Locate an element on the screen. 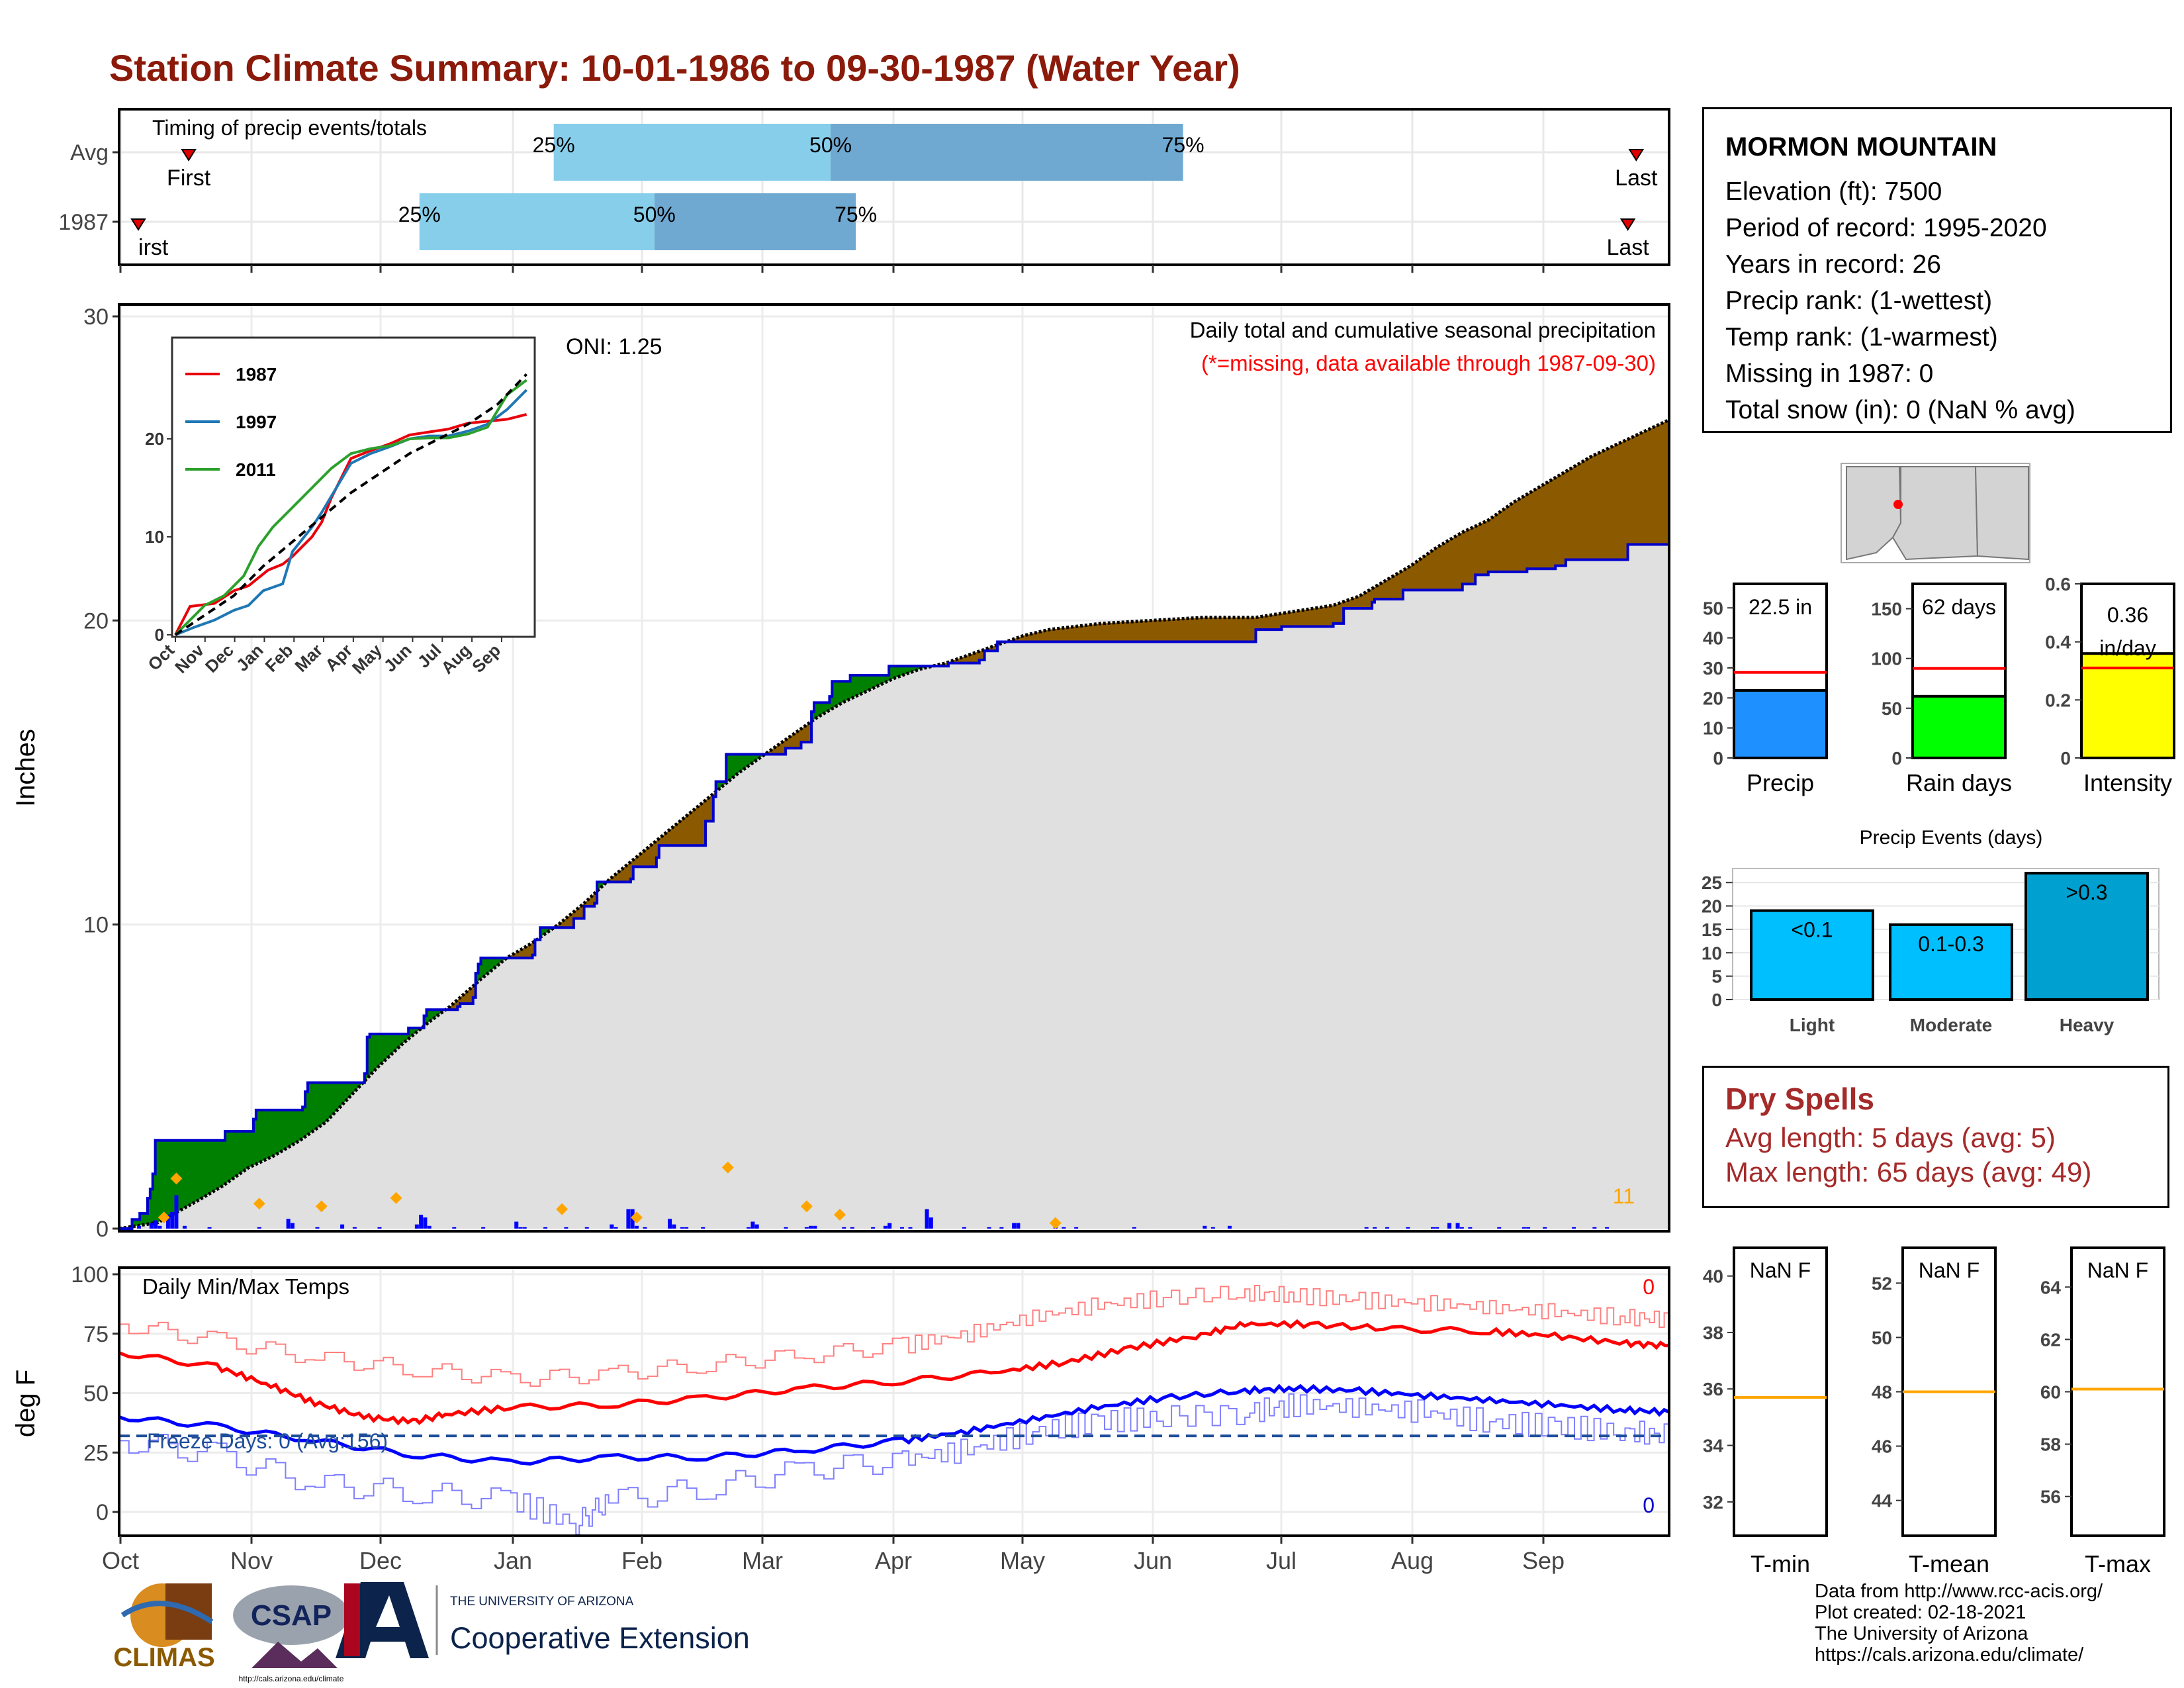 The width and height of the screenshot is (2184, 1688). tmax-avg-line is located at coordinates (894, 1372).